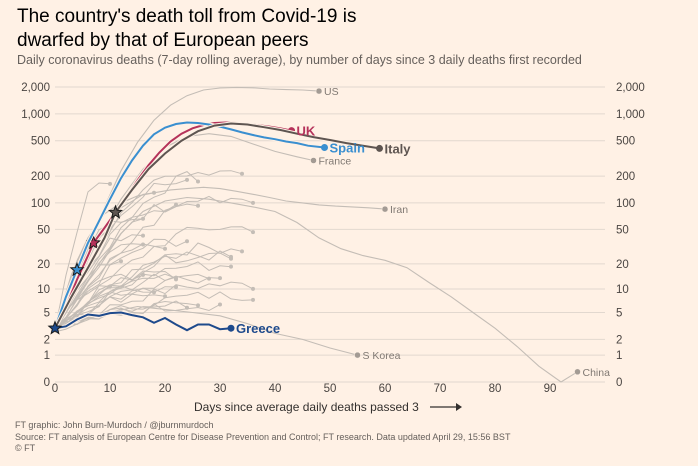 This screenshot has height=466, width=698. I want to click on y-tick-label-left: 20, so click(43, 265).